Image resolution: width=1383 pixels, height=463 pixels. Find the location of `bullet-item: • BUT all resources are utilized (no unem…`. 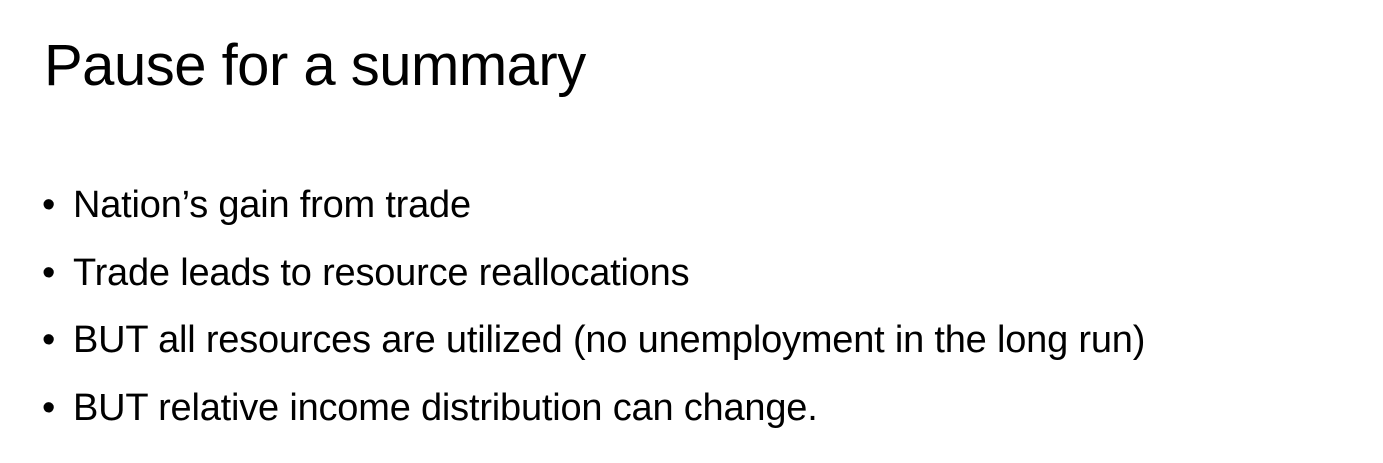

bullet-item: • BUT all resources are utilized (no unem… is located at coordinates (593, 347).